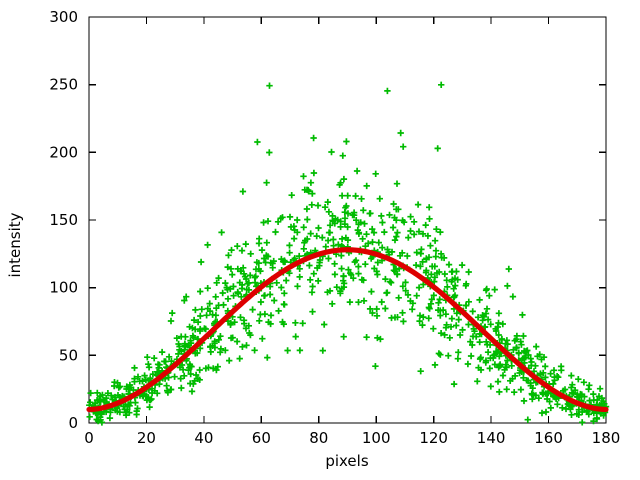 This screenshot has width=640, height=480. What do you see at coordinates (68, 355) in the screenshot?
I see `y-tick-label: 50` at bounding box center [68, 355].